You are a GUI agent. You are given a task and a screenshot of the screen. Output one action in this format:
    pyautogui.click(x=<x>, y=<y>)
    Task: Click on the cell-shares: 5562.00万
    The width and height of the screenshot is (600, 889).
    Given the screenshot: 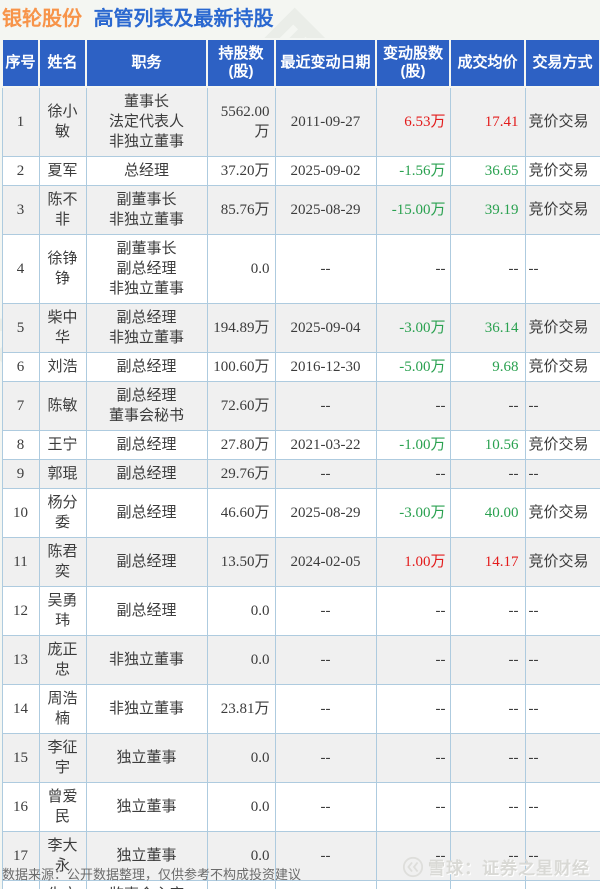 What is the action you would take?
    pyautogui.click(x=241, y=121)
    